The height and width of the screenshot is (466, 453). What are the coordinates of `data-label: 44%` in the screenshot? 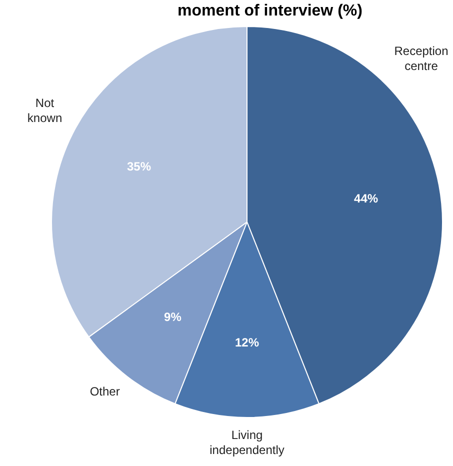 It's located at (366, 199).